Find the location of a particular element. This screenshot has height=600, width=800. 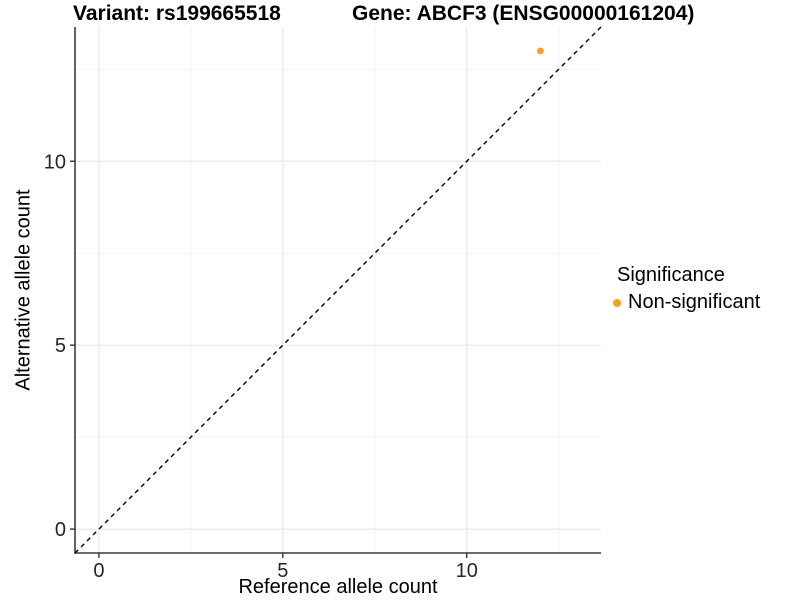

data-point is located at coordinates (540, 51).